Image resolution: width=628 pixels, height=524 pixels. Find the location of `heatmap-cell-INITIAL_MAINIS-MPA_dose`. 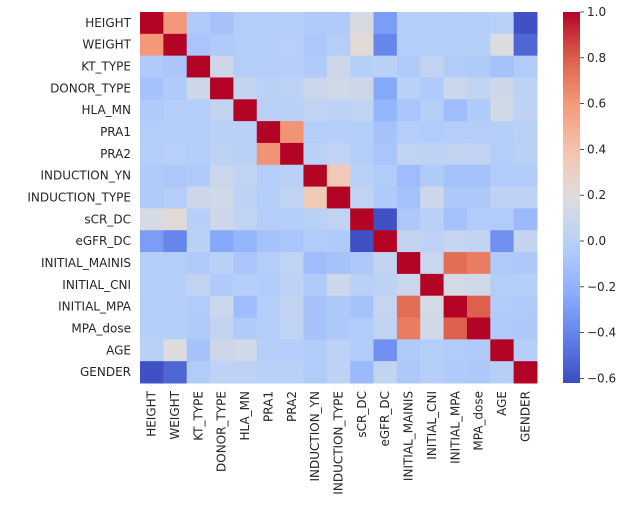

heatmap-cell-INITIAL_MAINIS-MPA_dose is located at coordinates (478, 263).